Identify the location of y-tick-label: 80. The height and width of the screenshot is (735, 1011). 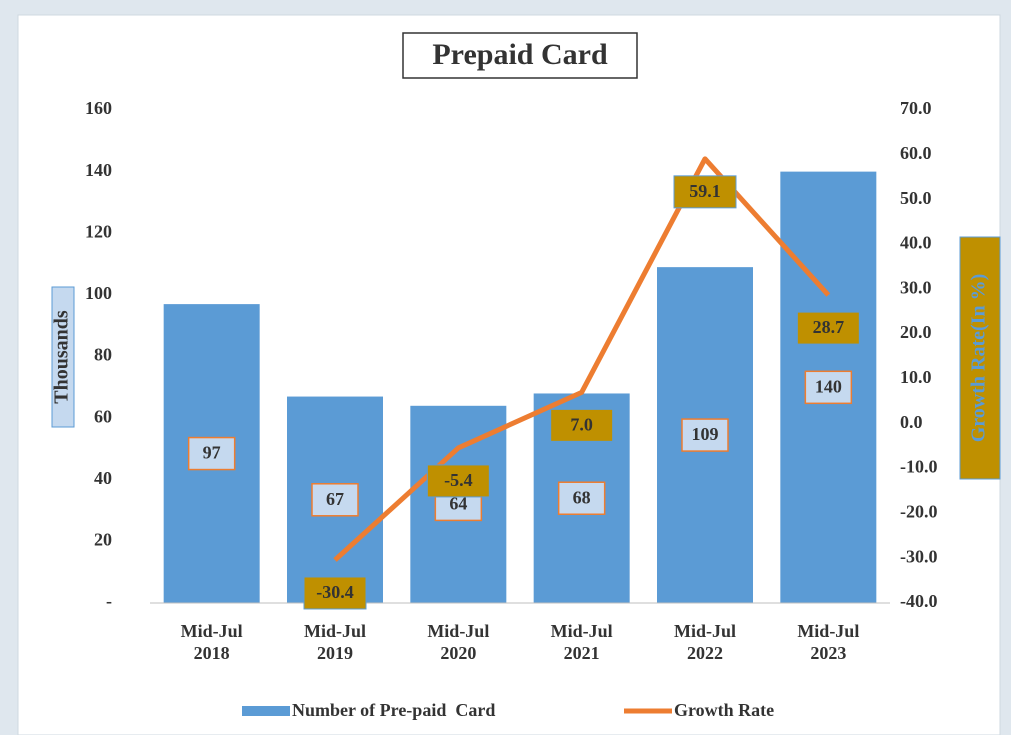
(103, 355).